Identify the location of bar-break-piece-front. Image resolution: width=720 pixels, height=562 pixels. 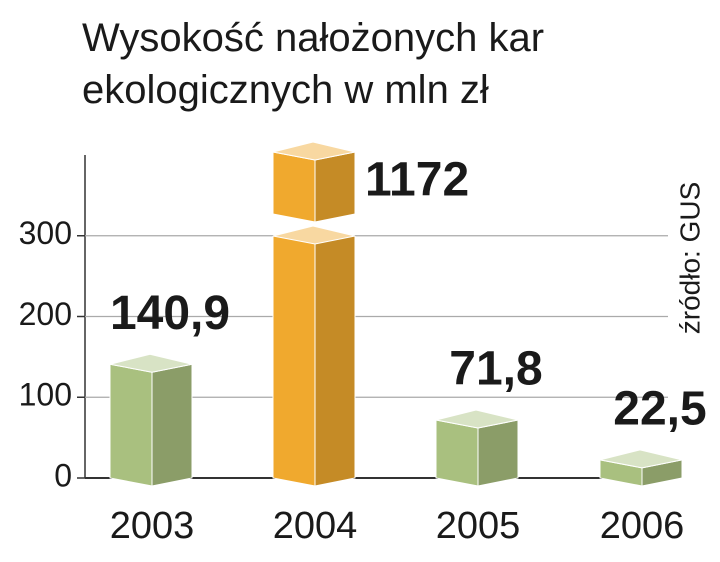
(294, 187).